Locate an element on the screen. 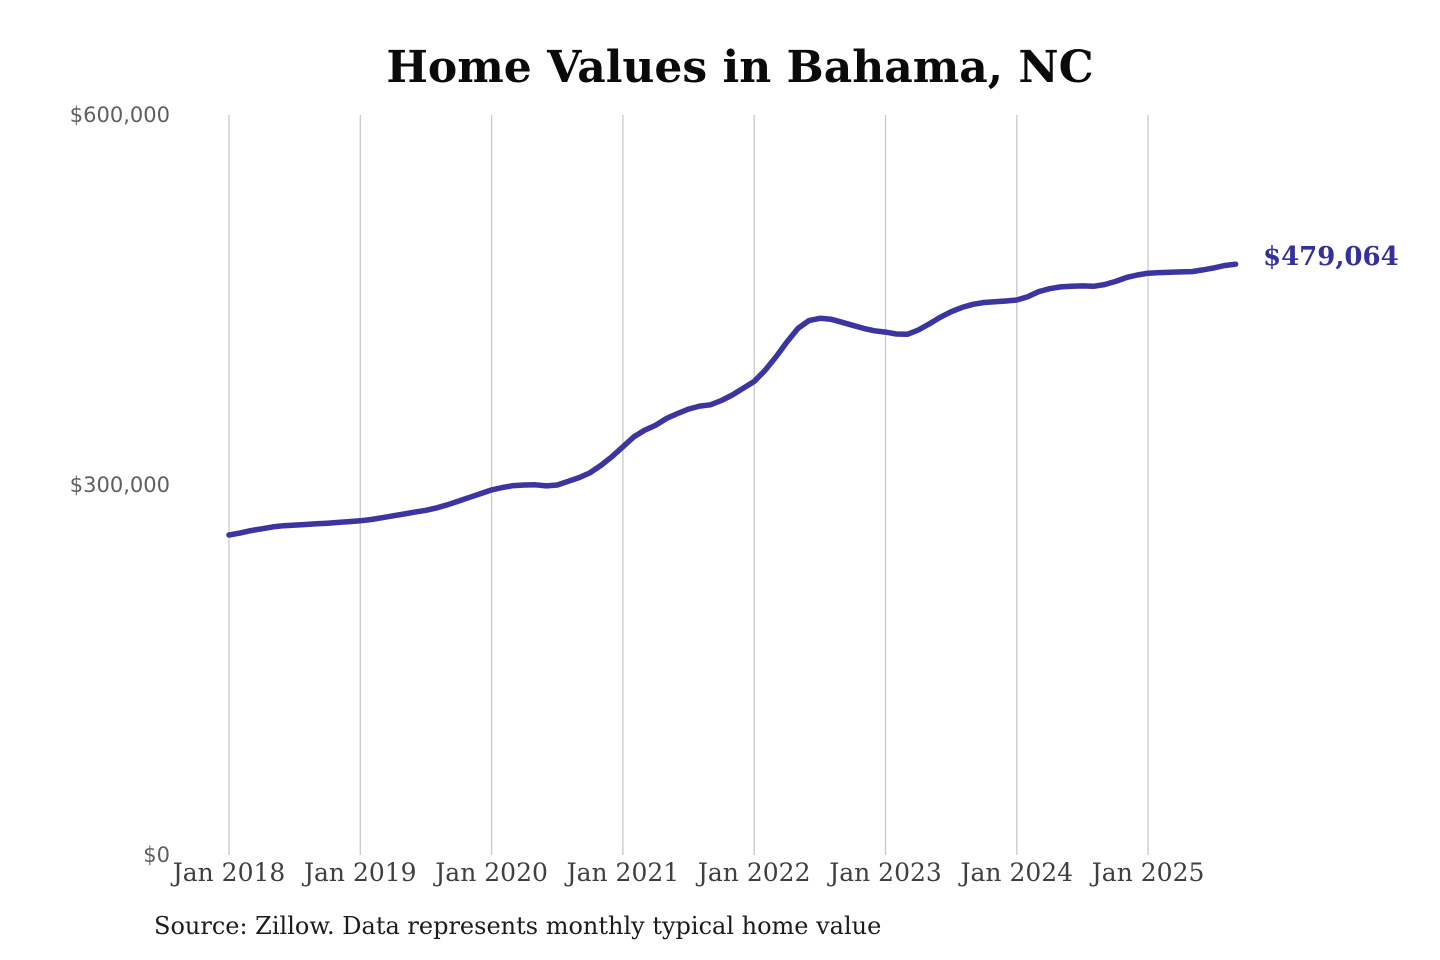  y-tick-label: $600,000 is located at coordinates (119, 115).